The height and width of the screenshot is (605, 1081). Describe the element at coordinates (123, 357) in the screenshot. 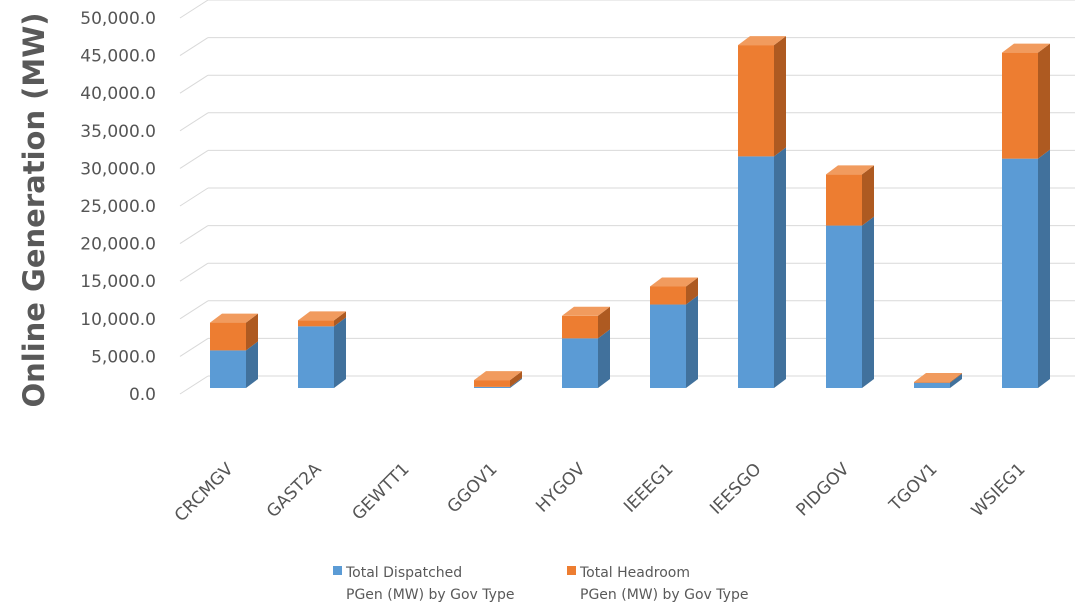

I see `y-tick-label: 5,000.0` at that location.